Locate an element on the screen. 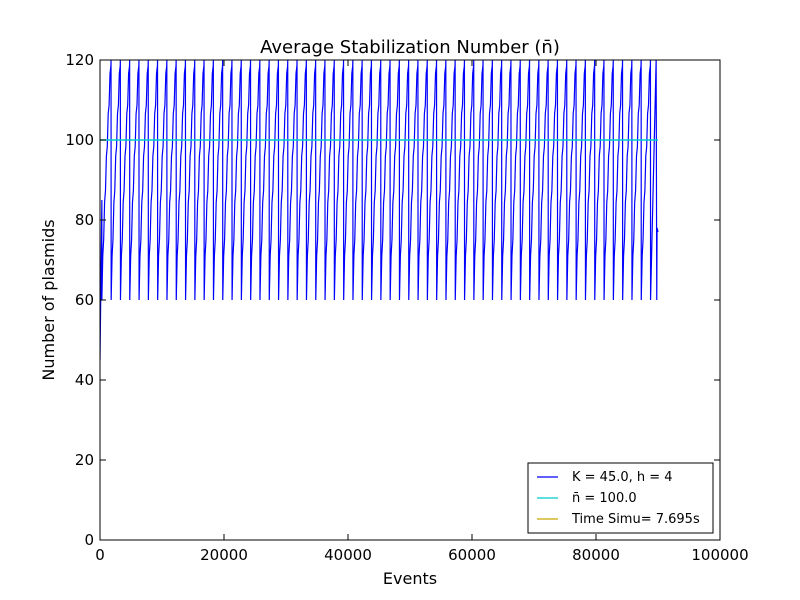 This screenshot has height=600, width=800. x-axis-label: Events is located at coordinates (410, 578).